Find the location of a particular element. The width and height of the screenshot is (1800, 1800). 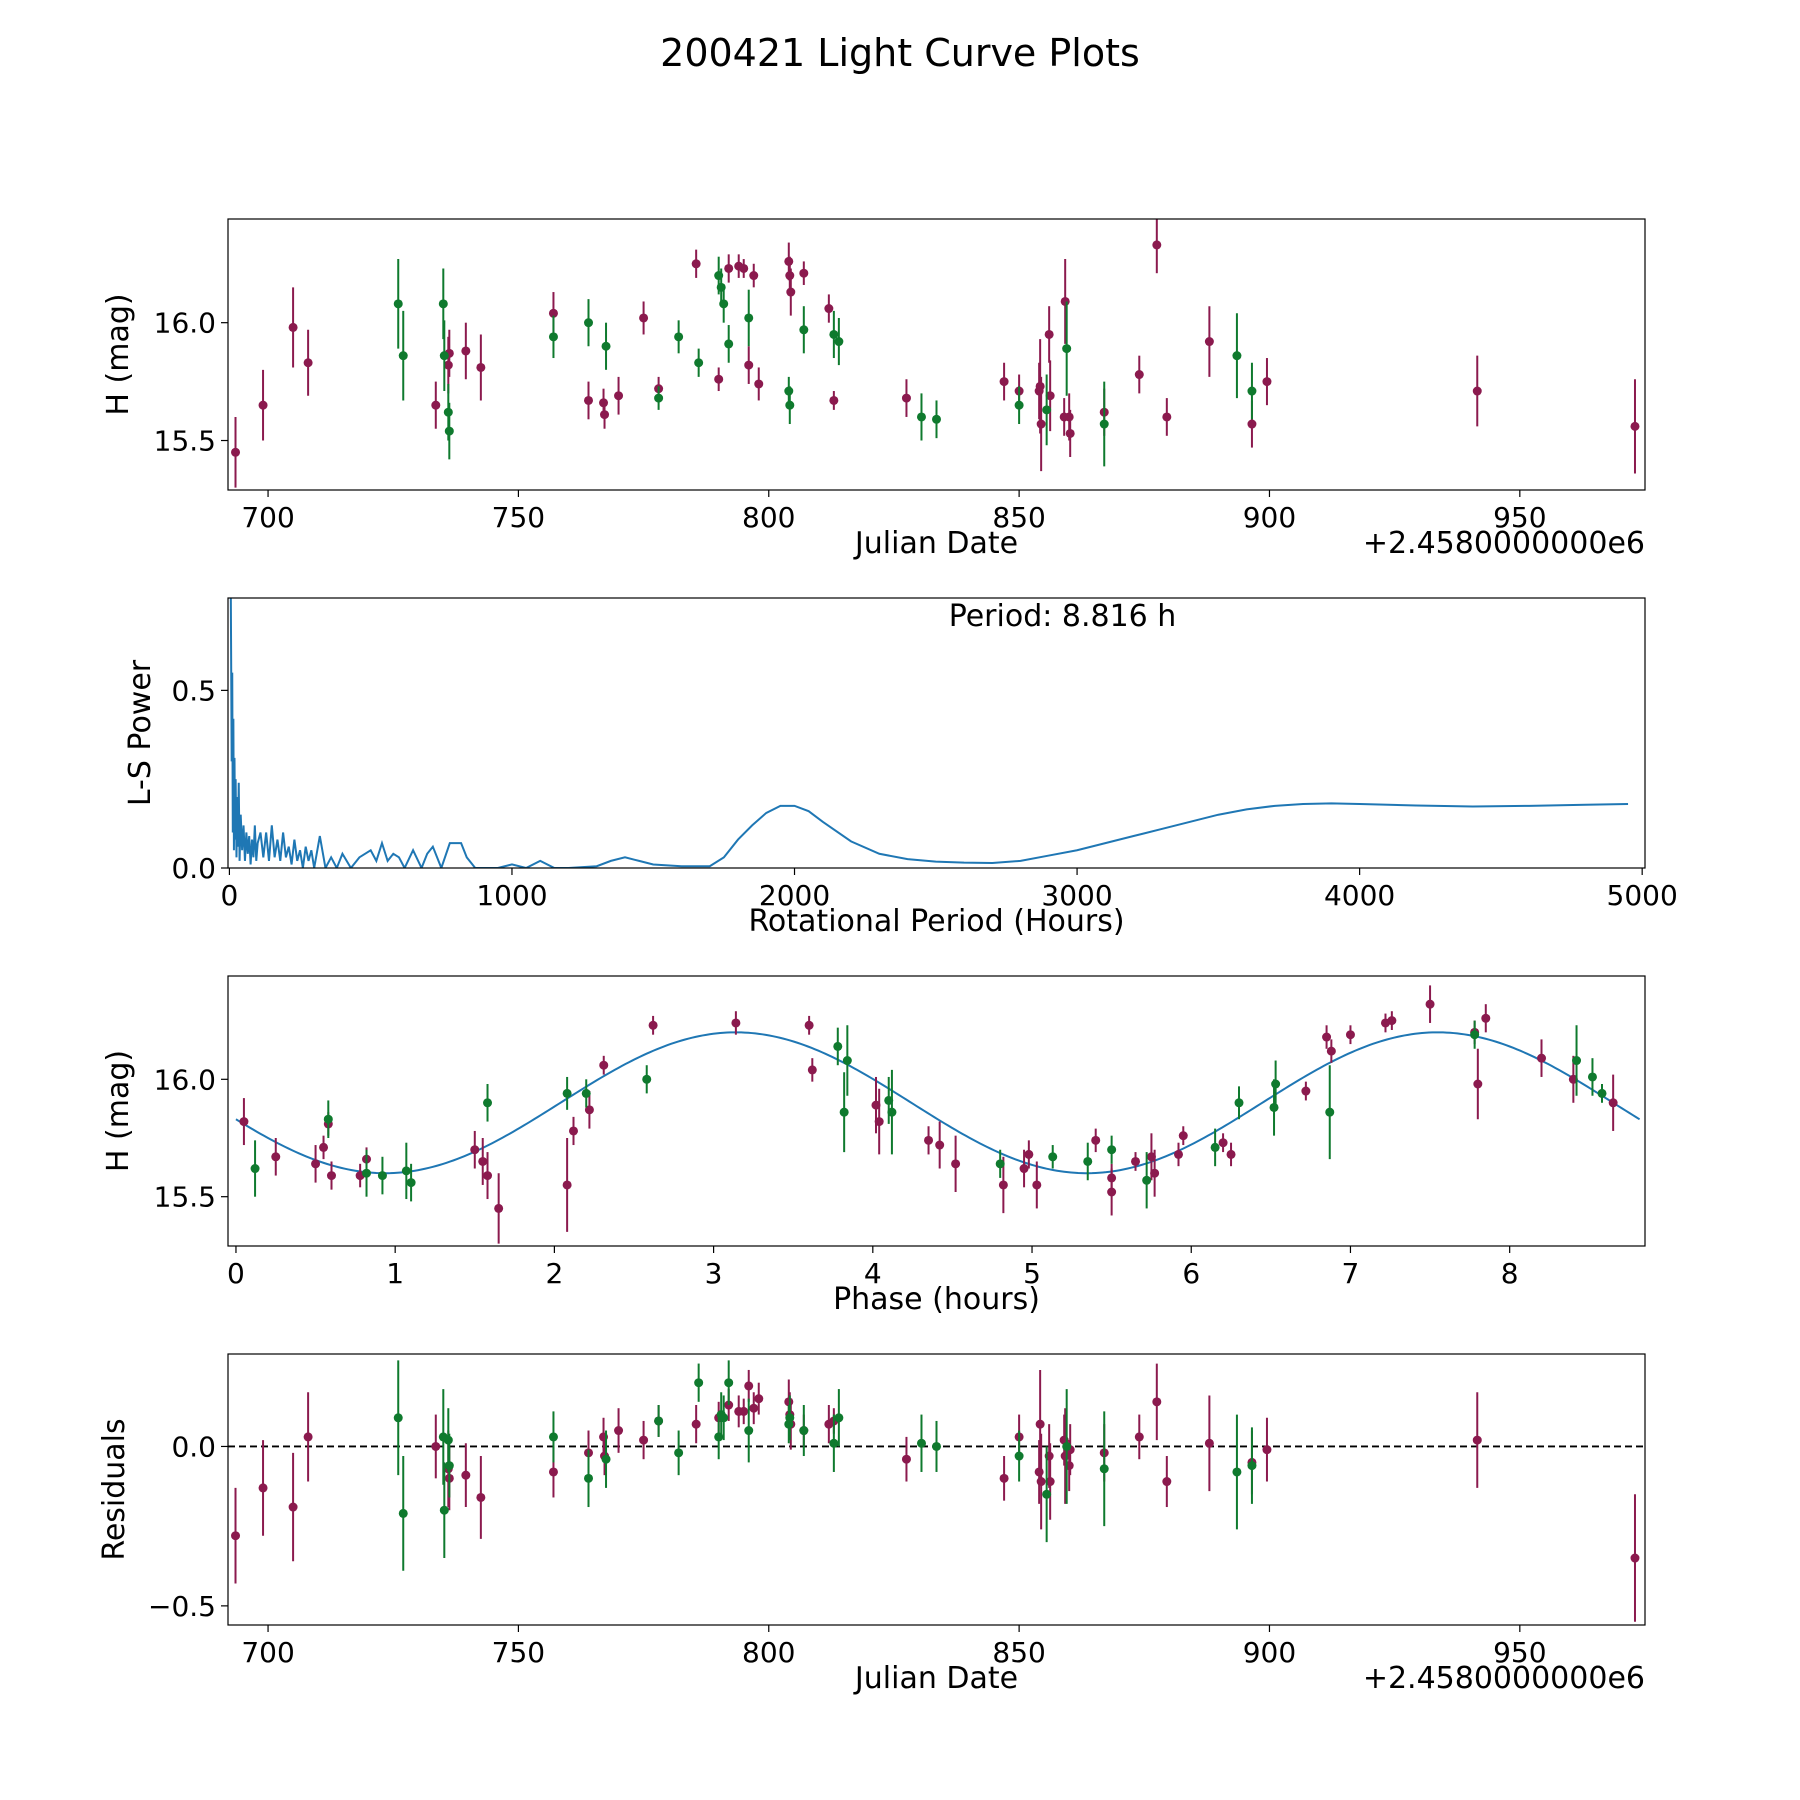

x-tick-label: 7 is located at coordinates (1351, 1273).